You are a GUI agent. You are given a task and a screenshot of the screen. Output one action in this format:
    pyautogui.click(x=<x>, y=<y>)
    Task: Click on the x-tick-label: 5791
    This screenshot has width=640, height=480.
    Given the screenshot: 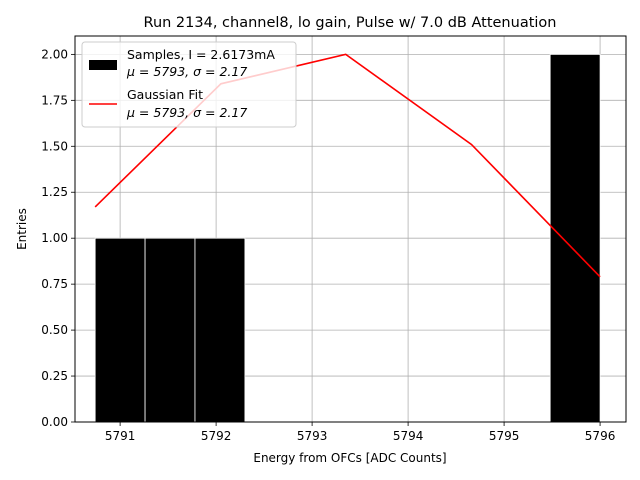 What is the action you would take?
    pyautogui.click(x=120, y=436)
    